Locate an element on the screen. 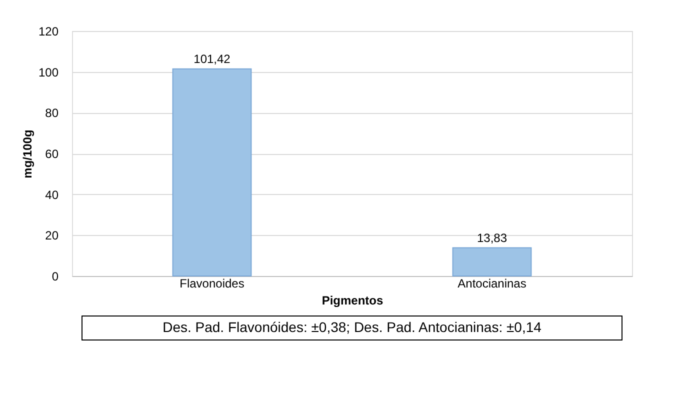  x-axis-title: Pigmentos is located at coordinates (353, 301).